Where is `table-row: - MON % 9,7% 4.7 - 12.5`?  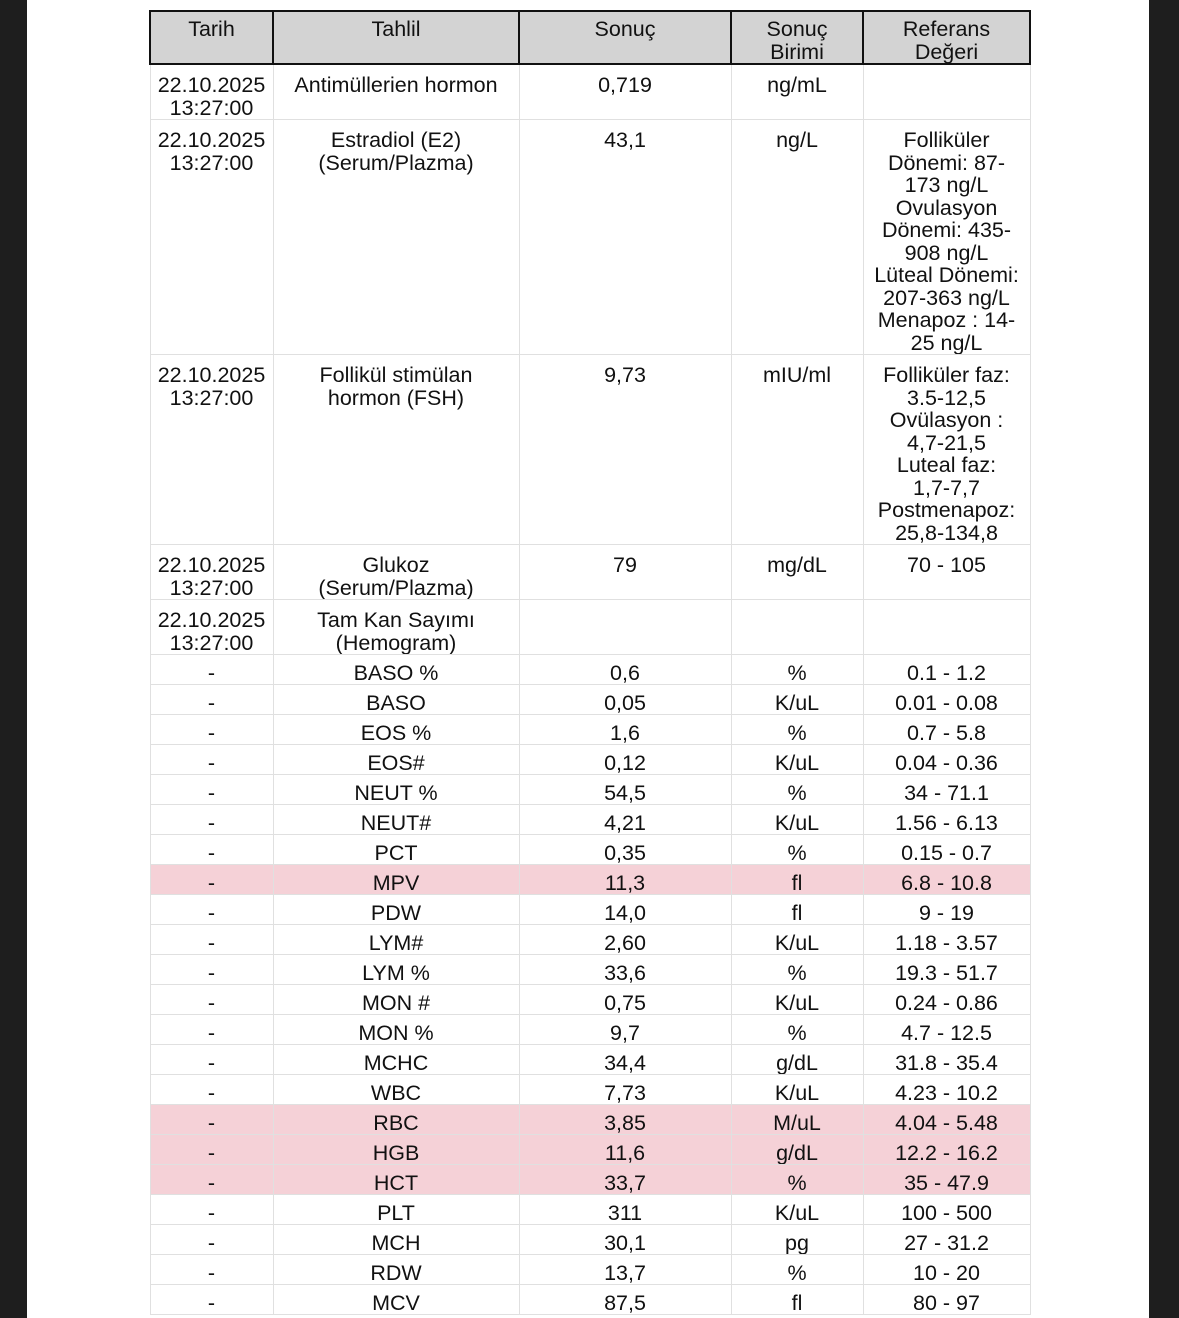 table-row: - MON % 9,7% 4.7 - 12.5 is located at coordinates (590, 1029).